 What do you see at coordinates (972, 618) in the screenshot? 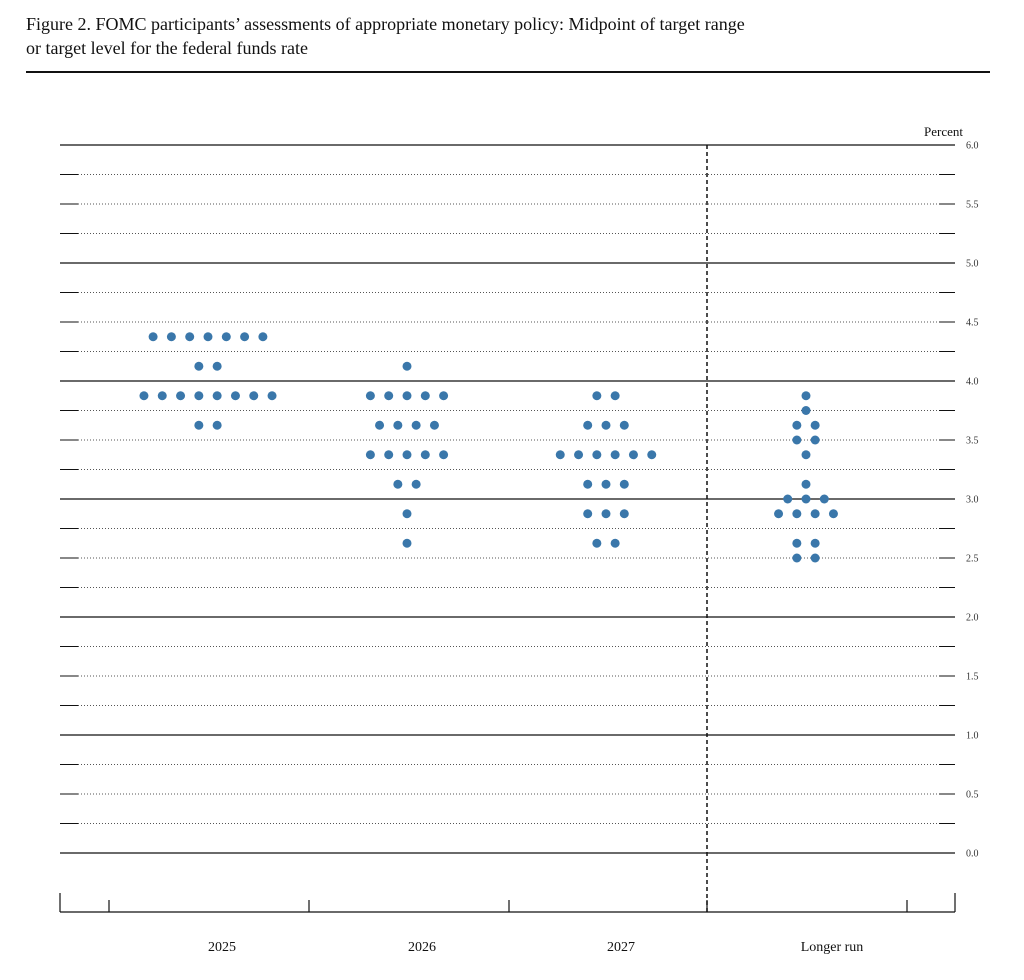
I see `y-tick-label: 2.0` at bounding box center [972, 618].